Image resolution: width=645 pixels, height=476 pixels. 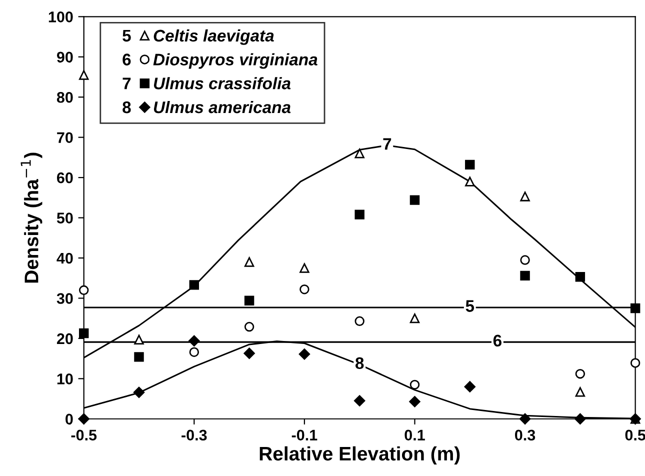 What do you see at coordinates (64, 218) in the screenshot?
I see `y-tick-label: 50` at bounding box center [64, 218].